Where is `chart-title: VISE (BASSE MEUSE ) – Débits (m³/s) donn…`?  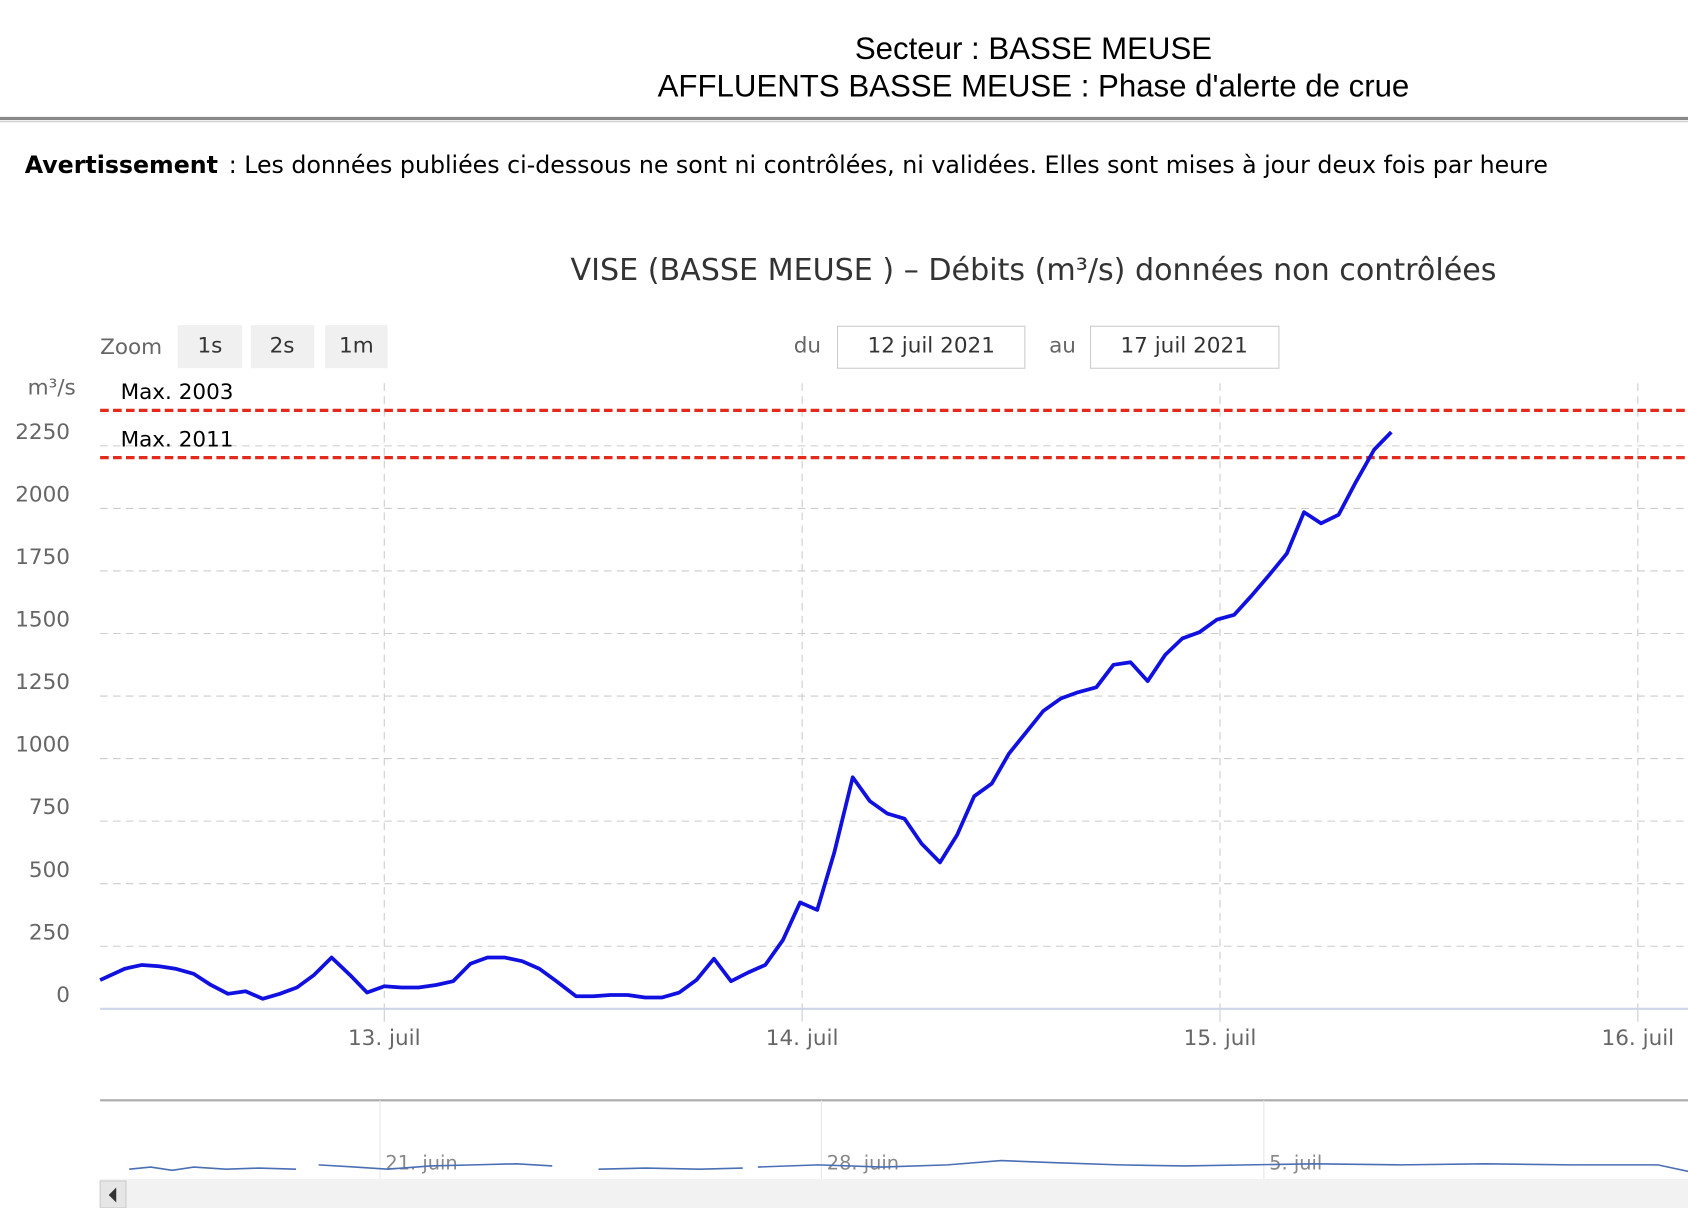
chart-title: VISE (BASSE MEUSE ) – Débits (m³/s) donn… is located at coordinates (1033, 270).